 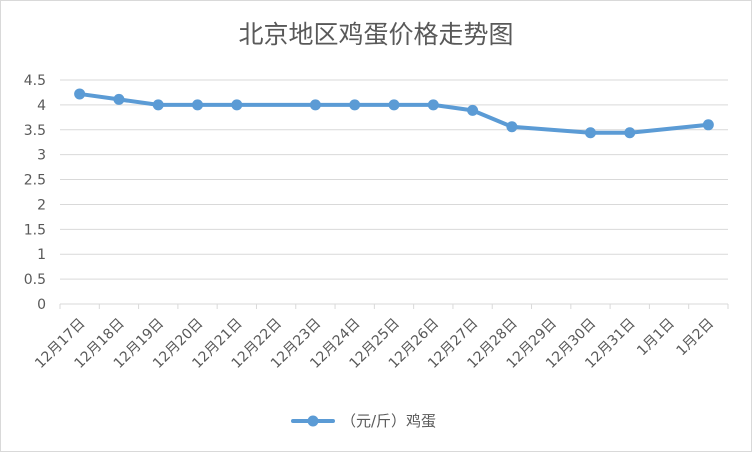 I want to click on y-tick-label: 3, so click(x=41, y=156).